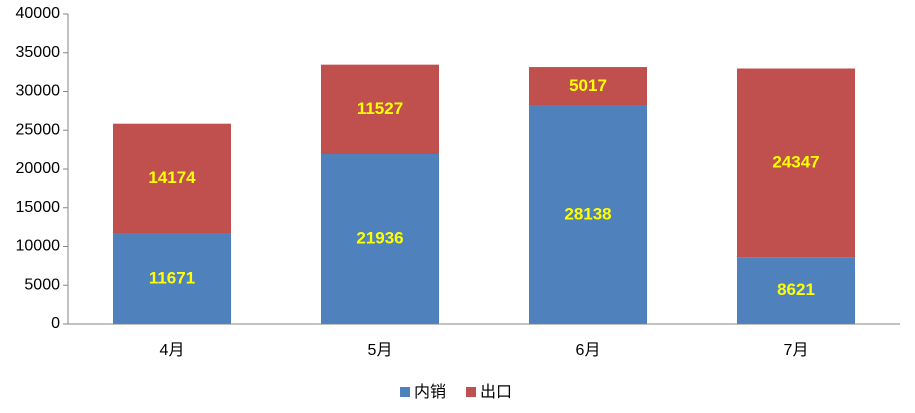 The height and width of the screenshot is (413, 915). Describe the element at coordinates (42, 284) in the screenshot. I see `y-tick-label: 5000` at that location.